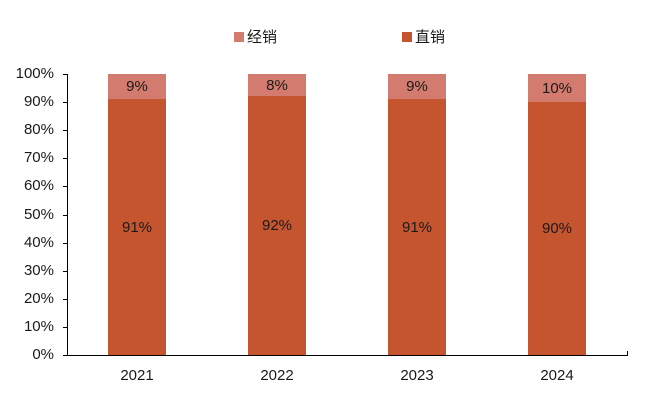 This screenshot has width=651, height=403. What do you see at coordinates (347, 355) in the screenshot?
I see `x-axis` at bounding box center [347, 355].